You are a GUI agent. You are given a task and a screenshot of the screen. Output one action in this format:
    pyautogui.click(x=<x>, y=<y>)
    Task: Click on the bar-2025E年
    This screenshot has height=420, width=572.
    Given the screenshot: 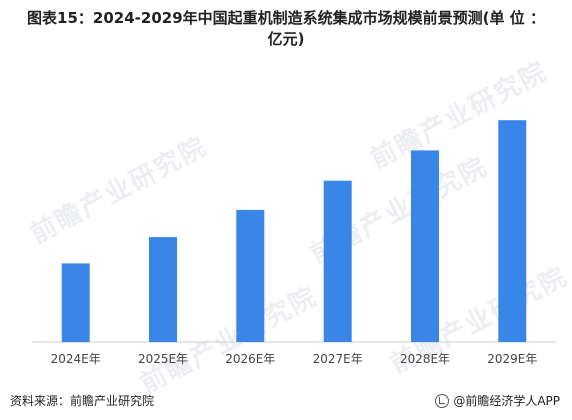 What is the action you would take?
    pyautogui.click(x=163, y=289)
    